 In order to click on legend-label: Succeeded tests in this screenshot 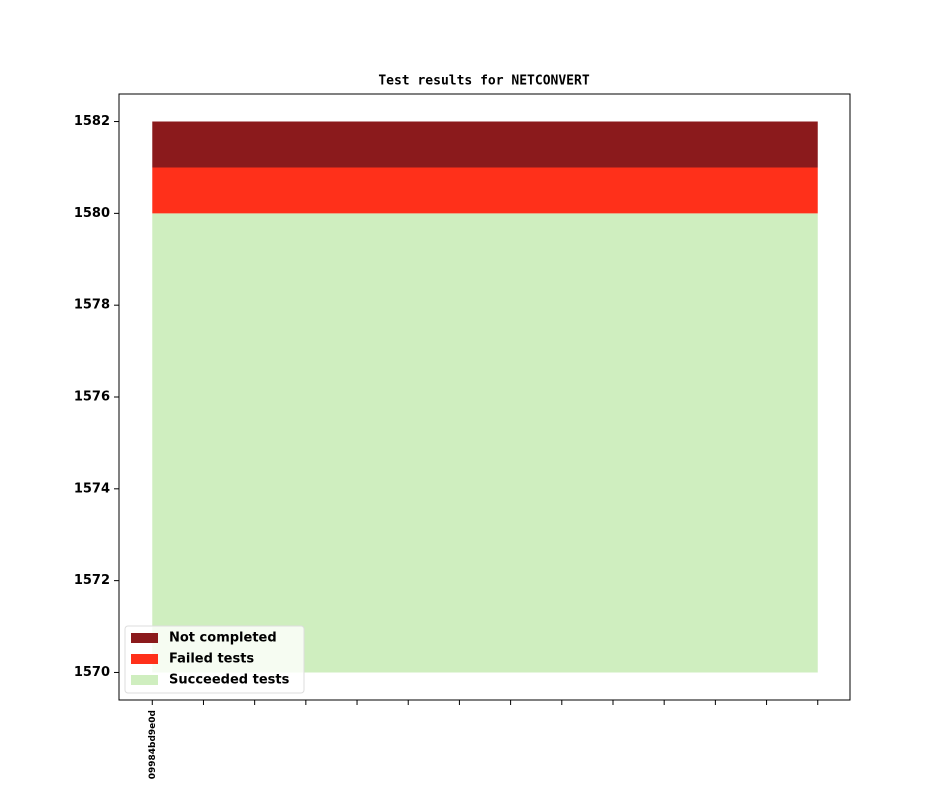, I will do `click(229, 680)`.